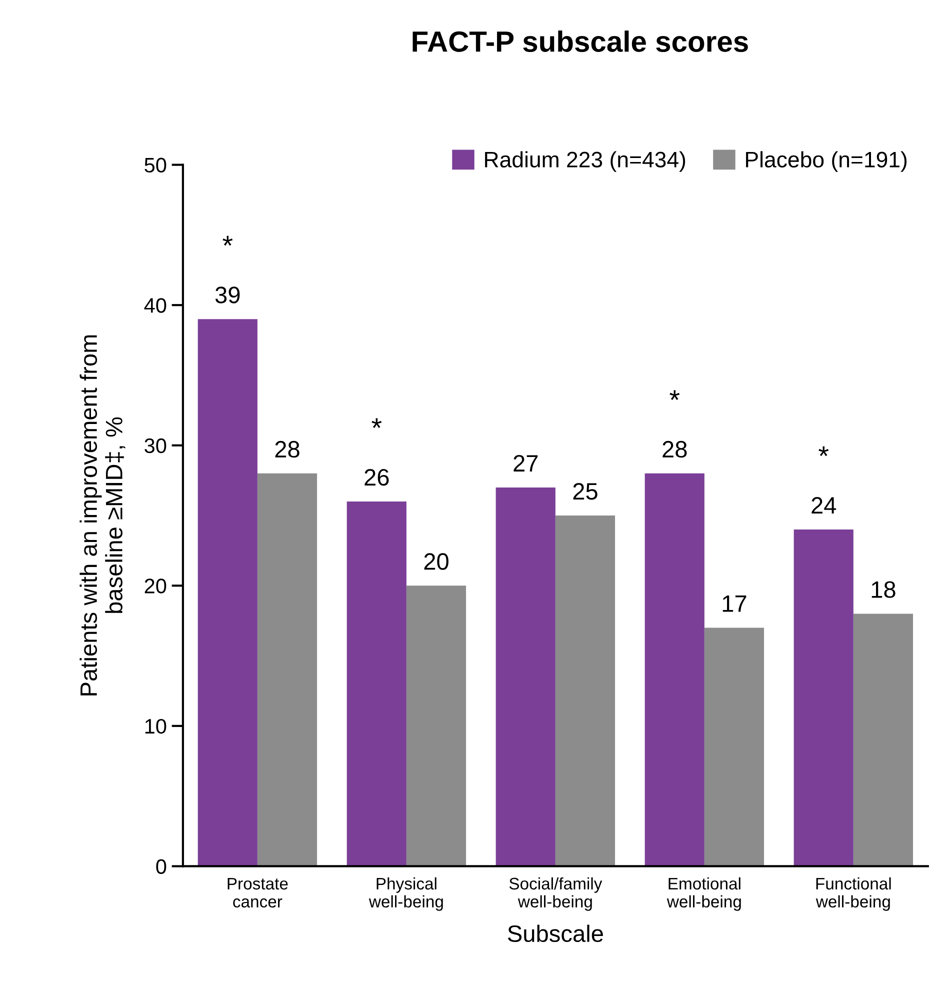 This screenshot has height=981, width=943. What do you see at coordinates (555, 933) in the screenshot?
I see `x-axis-title: Subscale` at bounding box center [555, 933].